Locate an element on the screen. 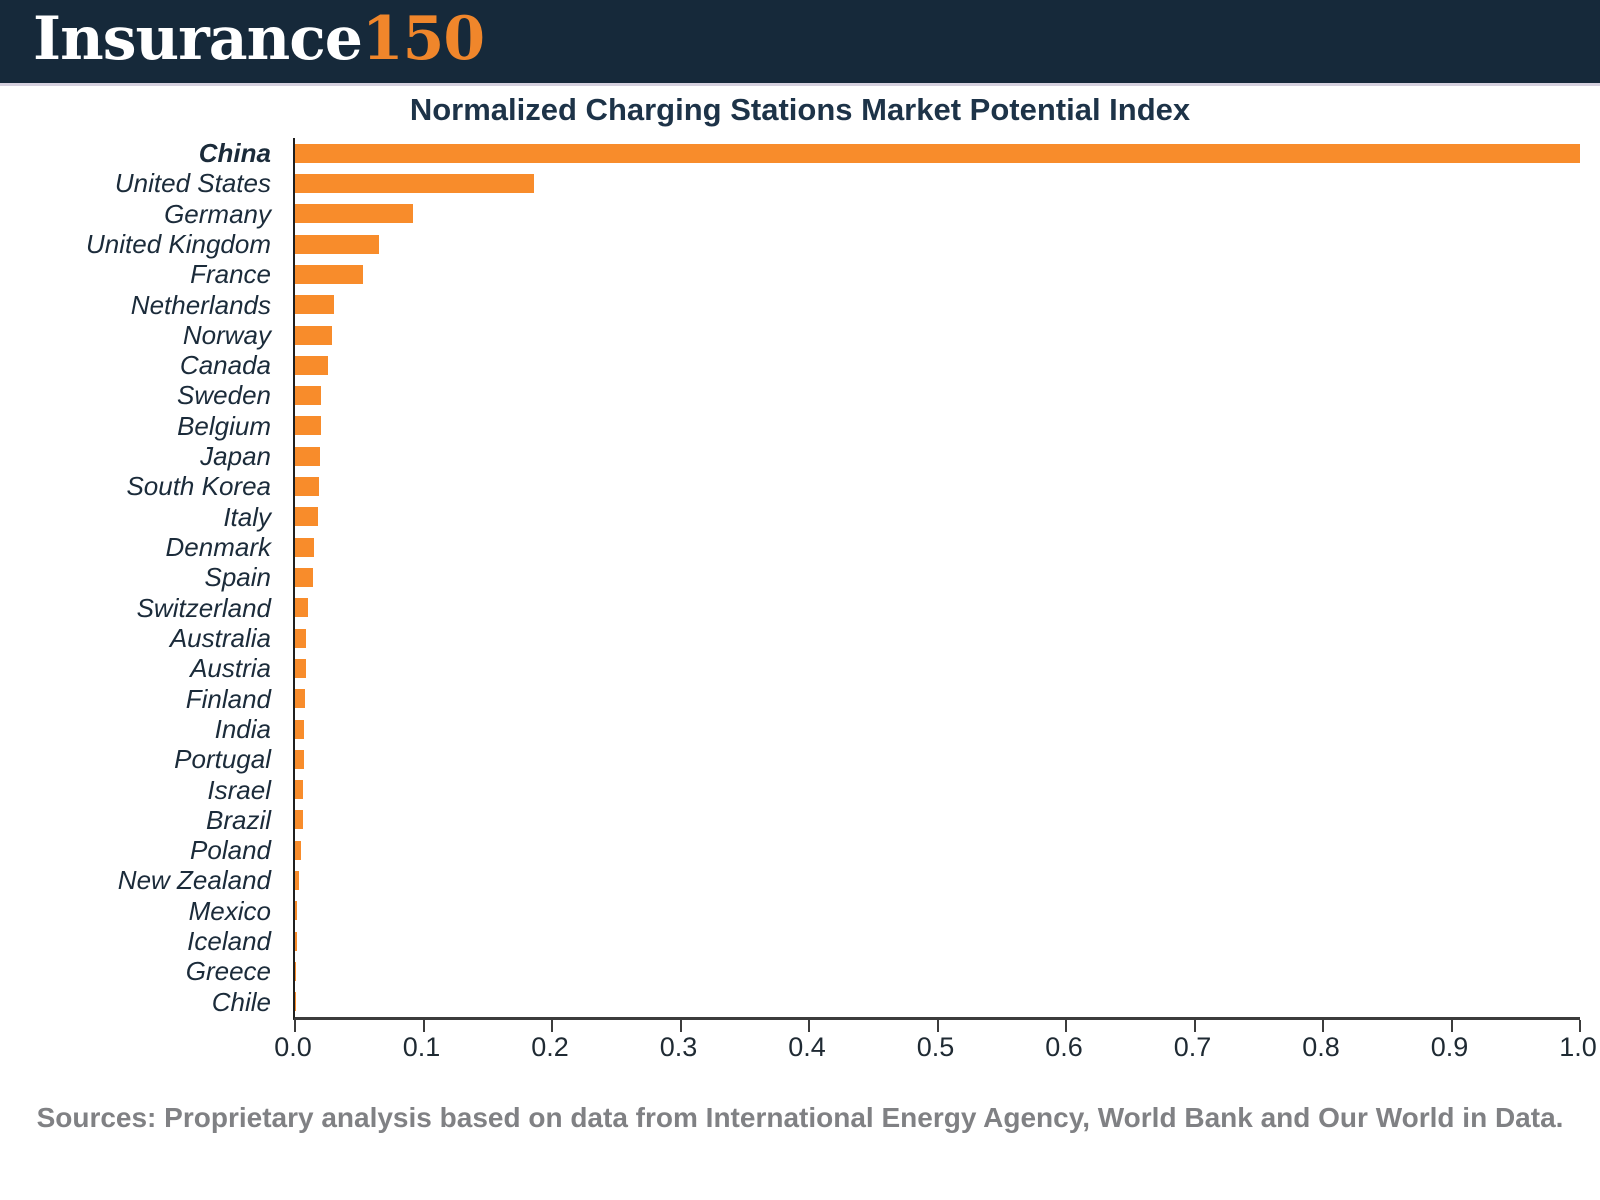 The width and height of the screenshot is (1600, 1200). bar-france is located at coordinates (329, 274).